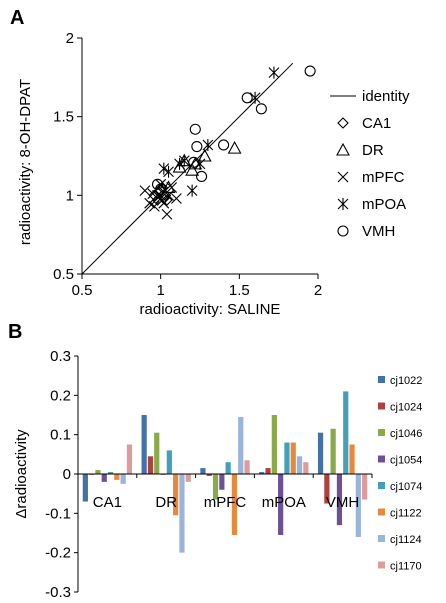 This screenshot has height=603, width=446. Describe the element at coordinates (381, 538) in the screenshot. I see `legend-swatch-cj1124` at that location.